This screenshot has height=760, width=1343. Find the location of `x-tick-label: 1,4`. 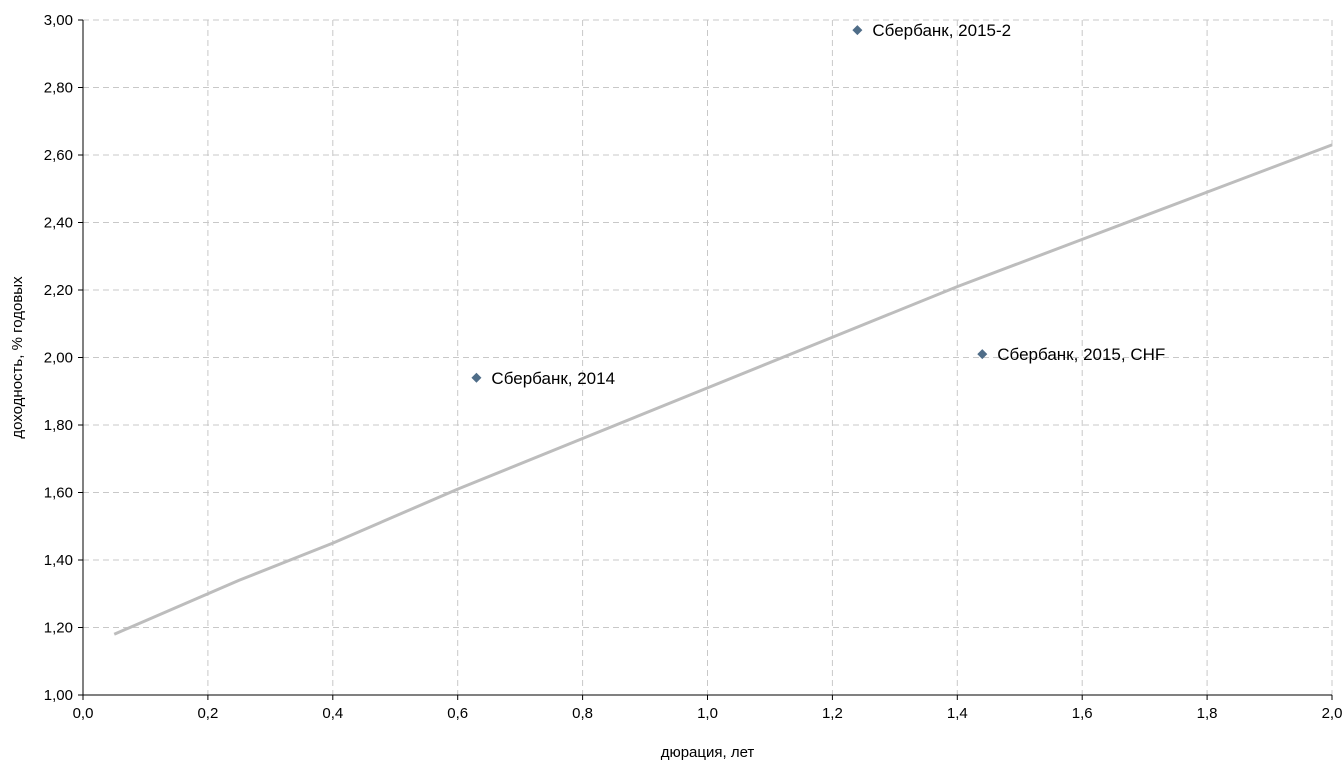

x-tick-label: 1,4 is located at coordinates (957, 713).